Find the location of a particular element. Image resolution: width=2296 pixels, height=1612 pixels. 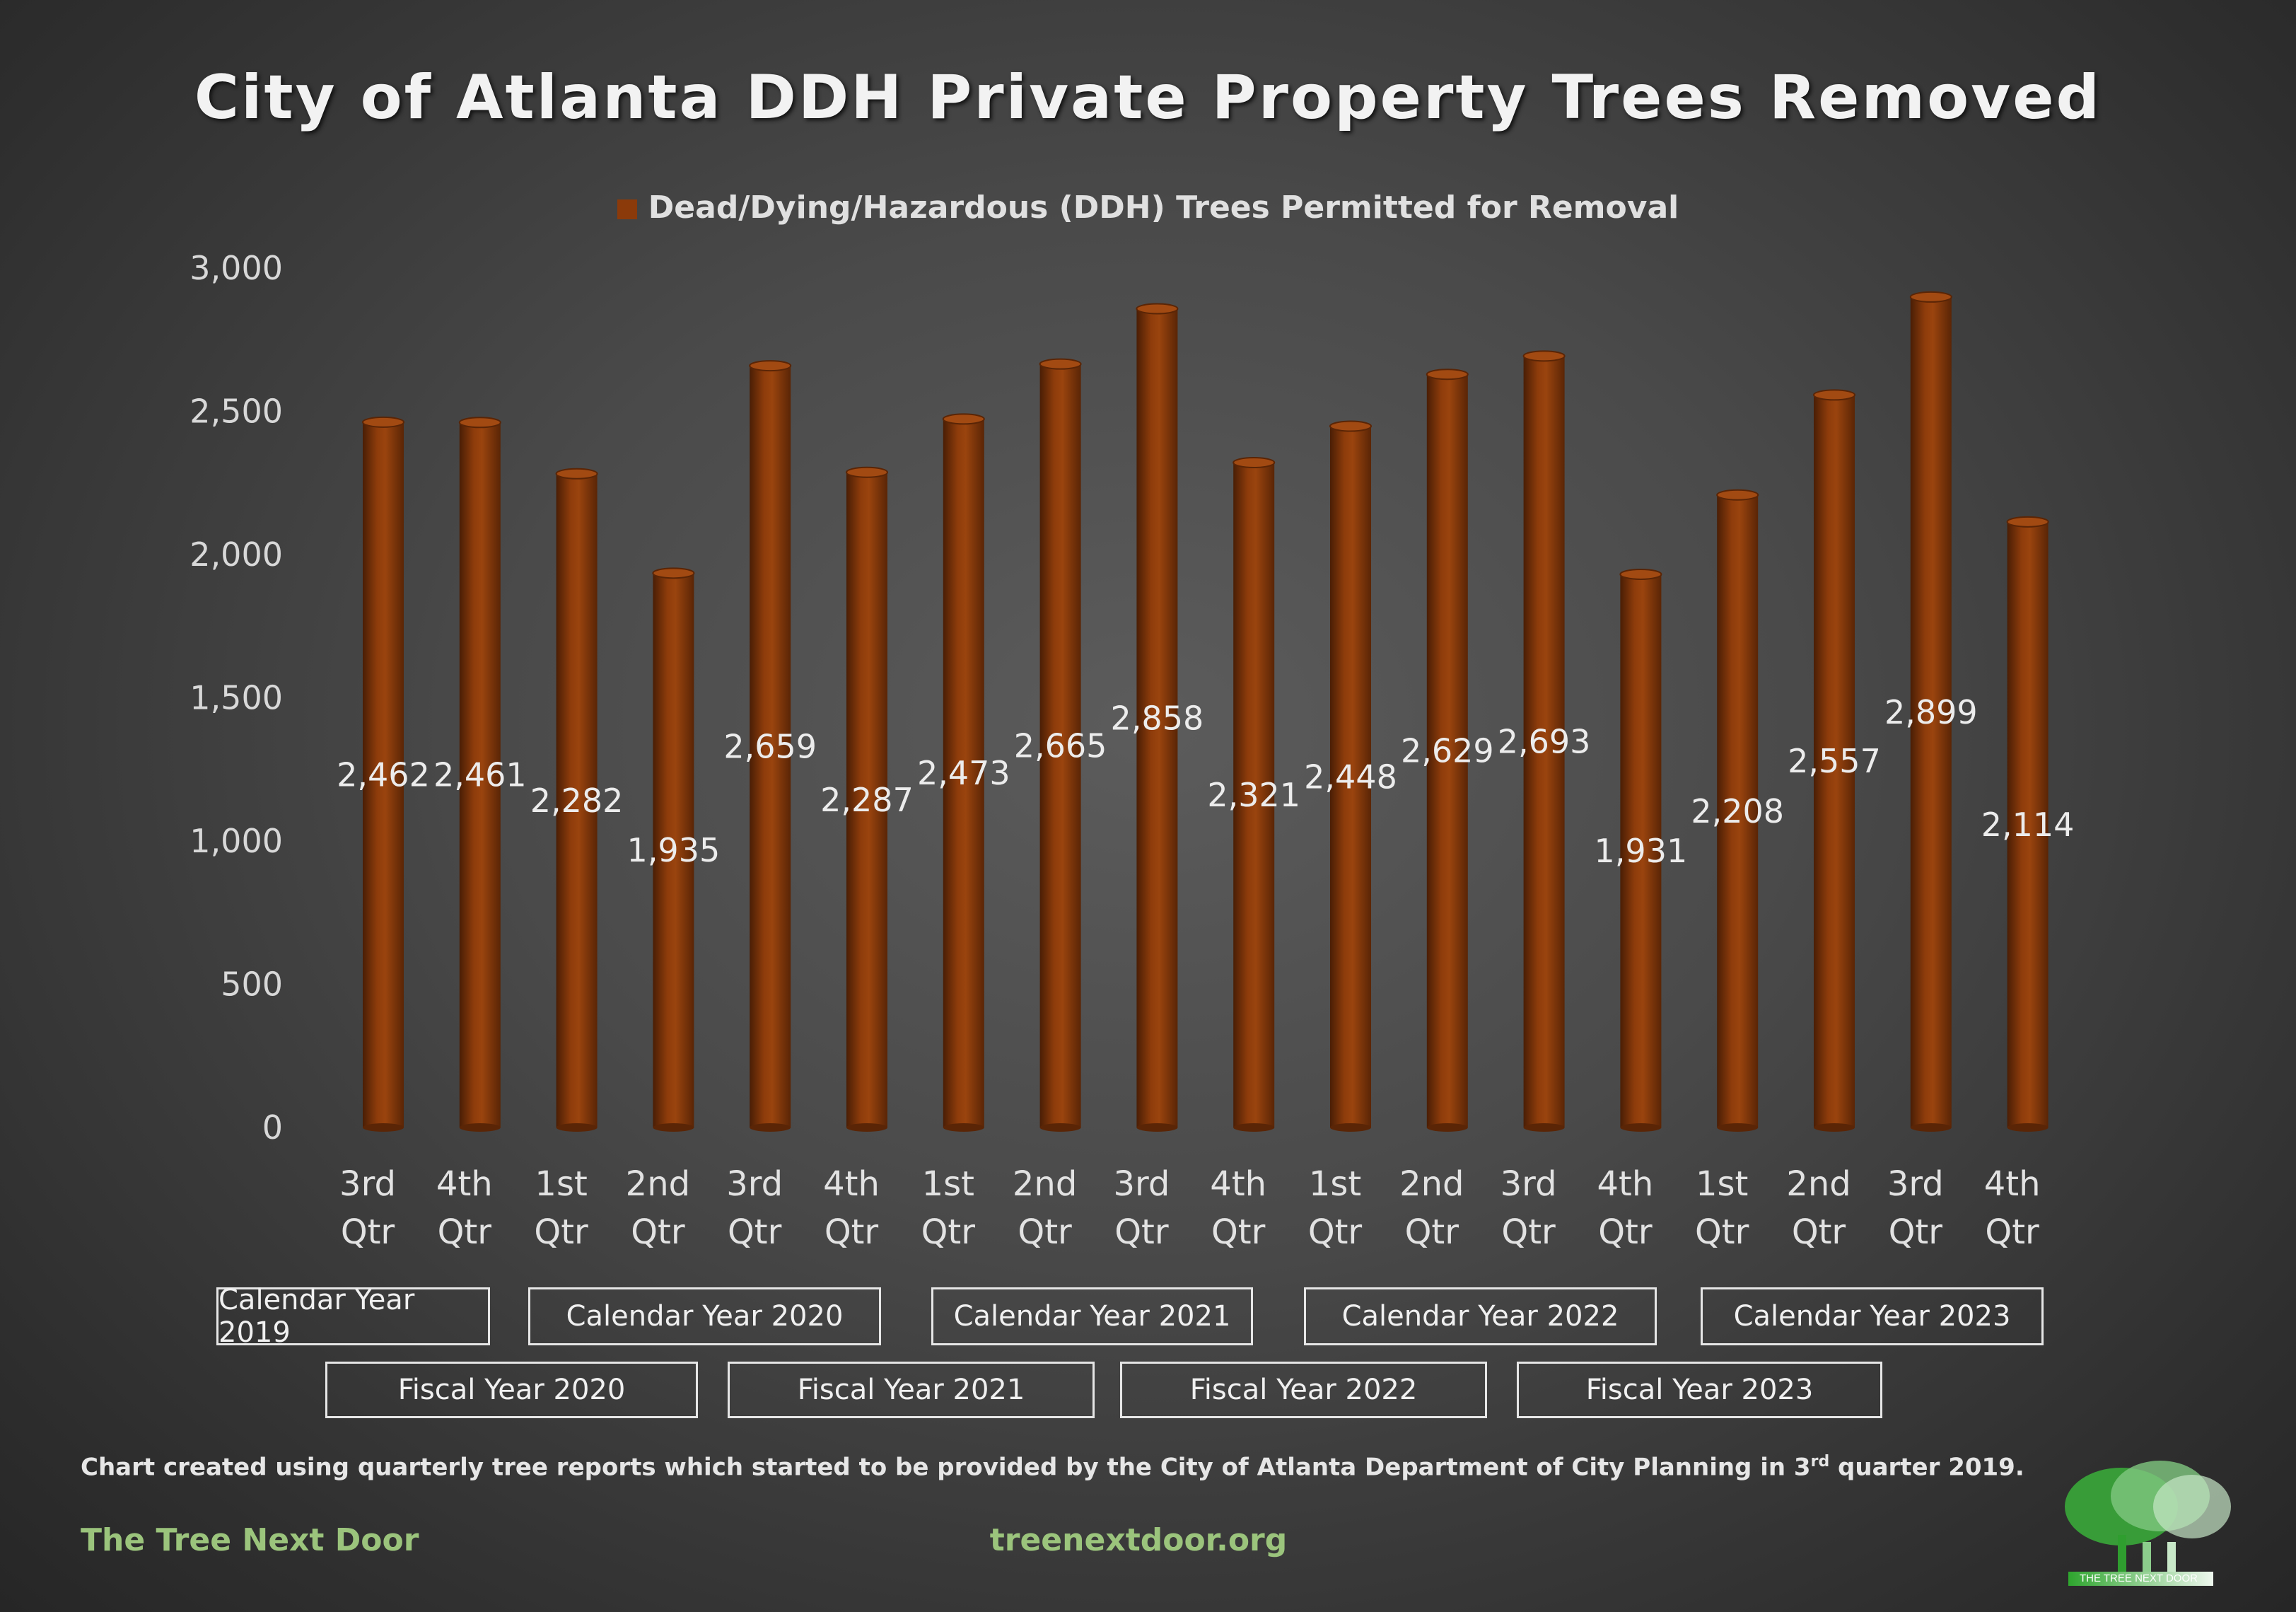

data-label: 2,659 is located at coordinates (770, 747).